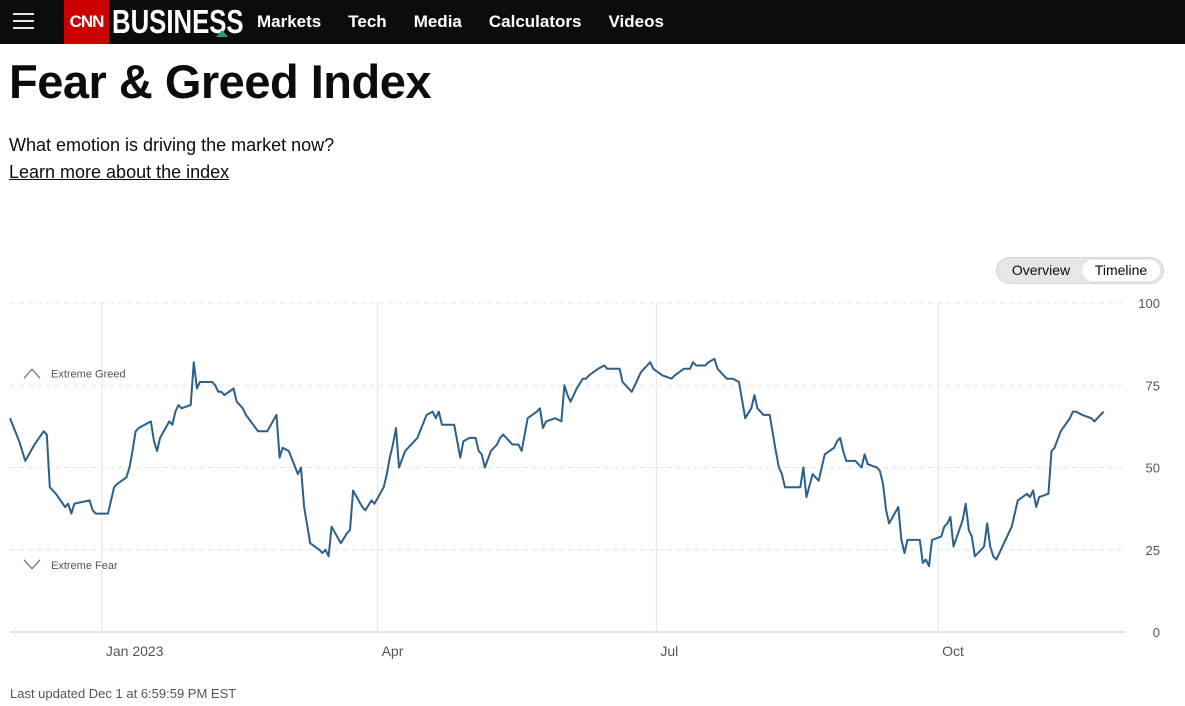  What do you see at coordinates (32, 564) in the screenshot?
I see `extreme-fear-chevron-down-icon` at bounding box center [32, 564].